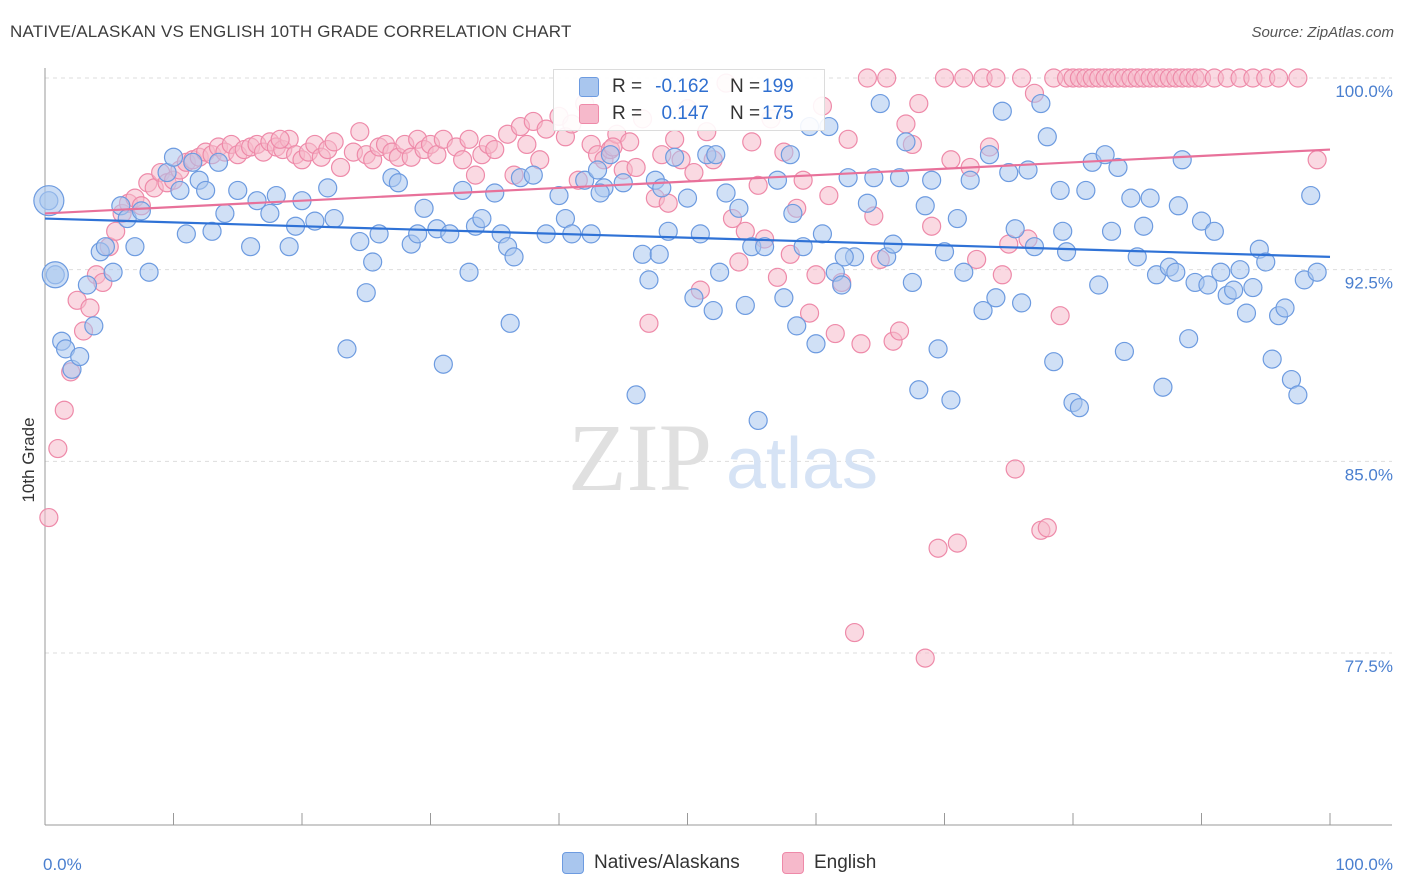 The width and height of the screenshot is (1406, 892). I want to click on legend-label: Natives/Alaskans, so click(667, 862).